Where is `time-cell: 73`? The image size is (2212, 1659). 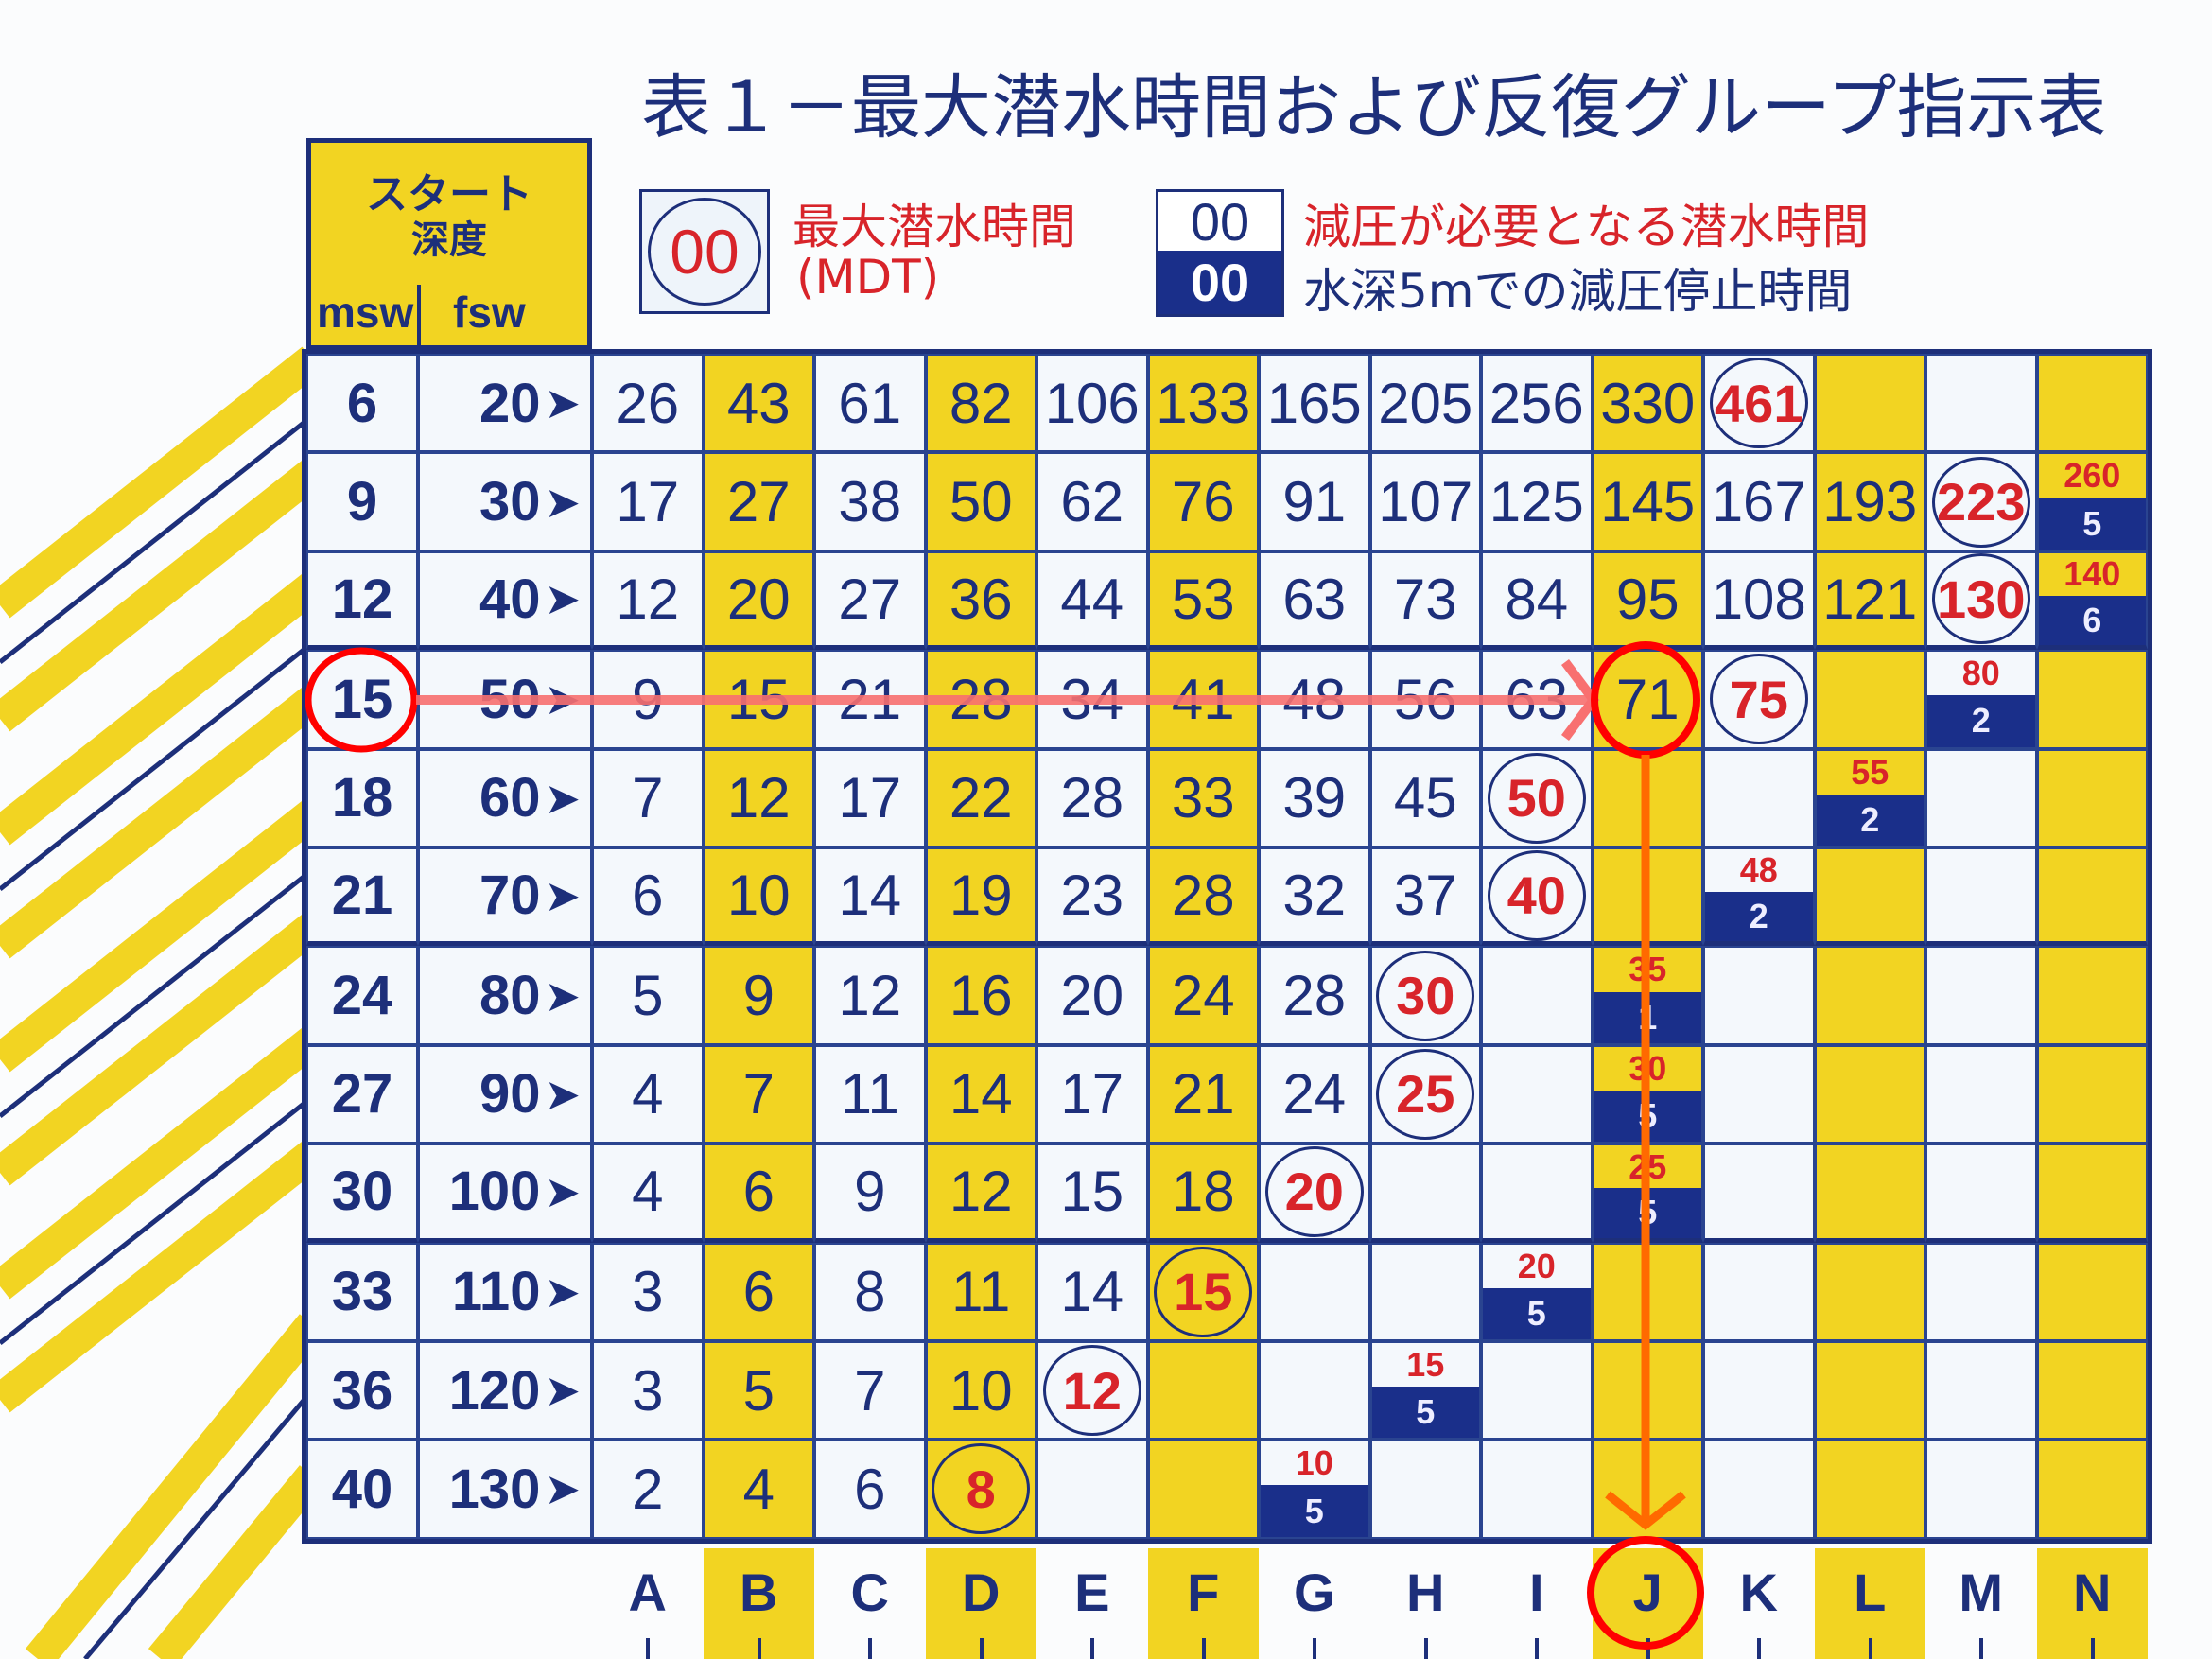 time-cell: 73 is located at coordinates (1425, 600).